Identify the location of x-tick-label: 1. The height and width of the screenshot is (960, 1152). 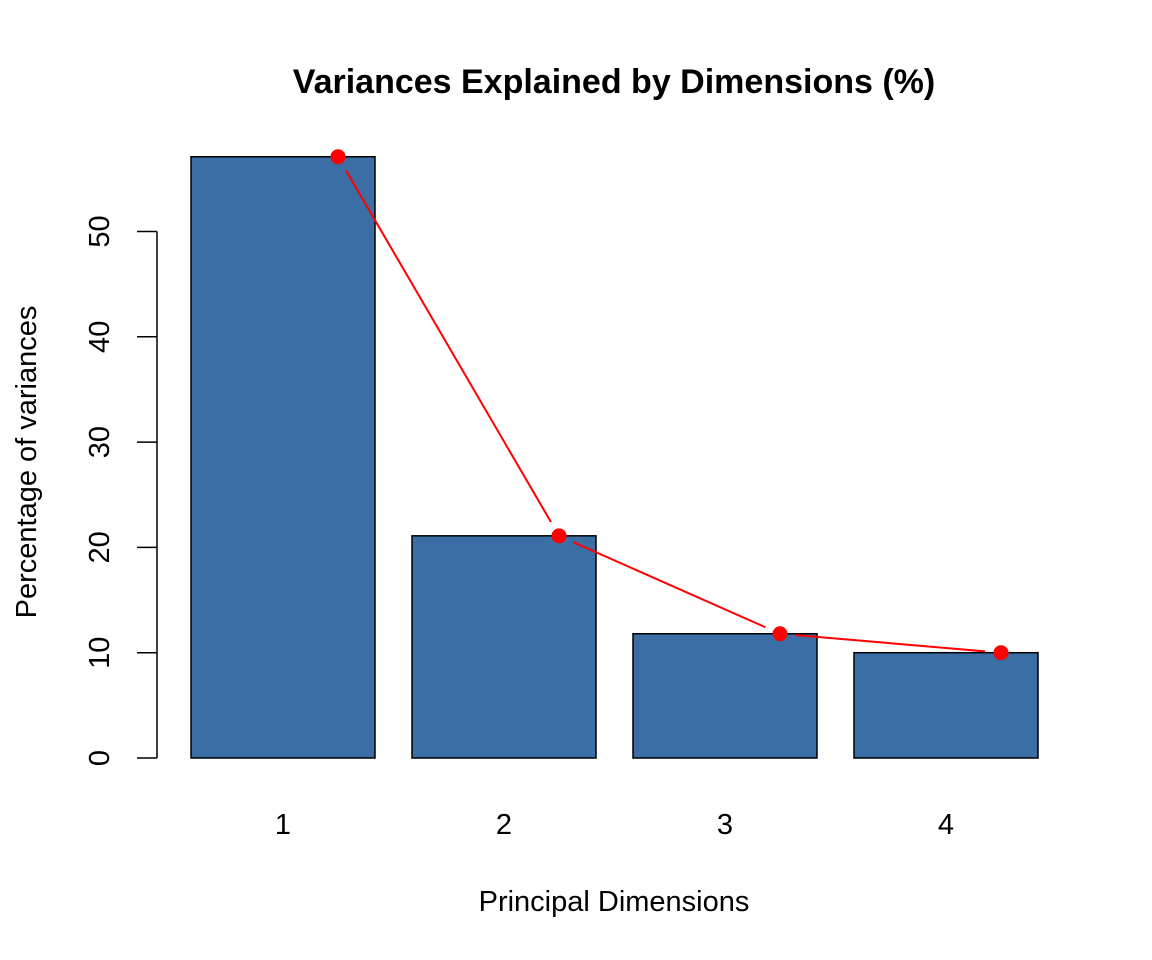
(283, 825).